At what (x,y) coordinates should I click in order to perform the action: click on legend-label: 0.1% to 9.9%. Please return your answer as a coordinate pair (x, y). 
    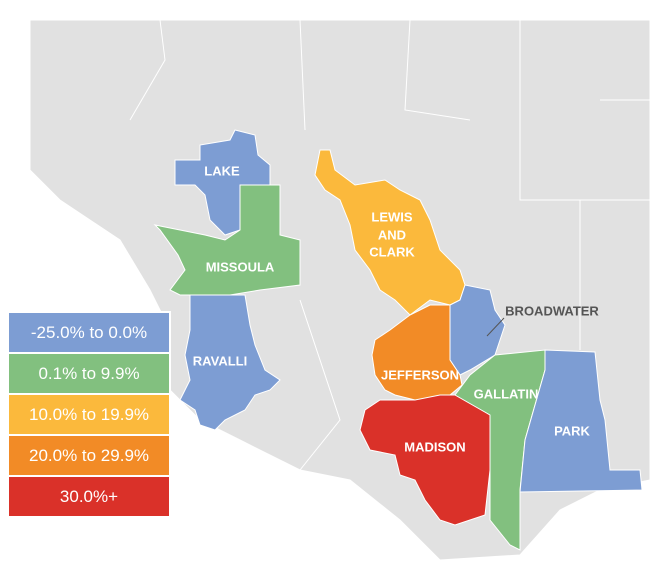
    Looking at the image, I should click on (88, 373).